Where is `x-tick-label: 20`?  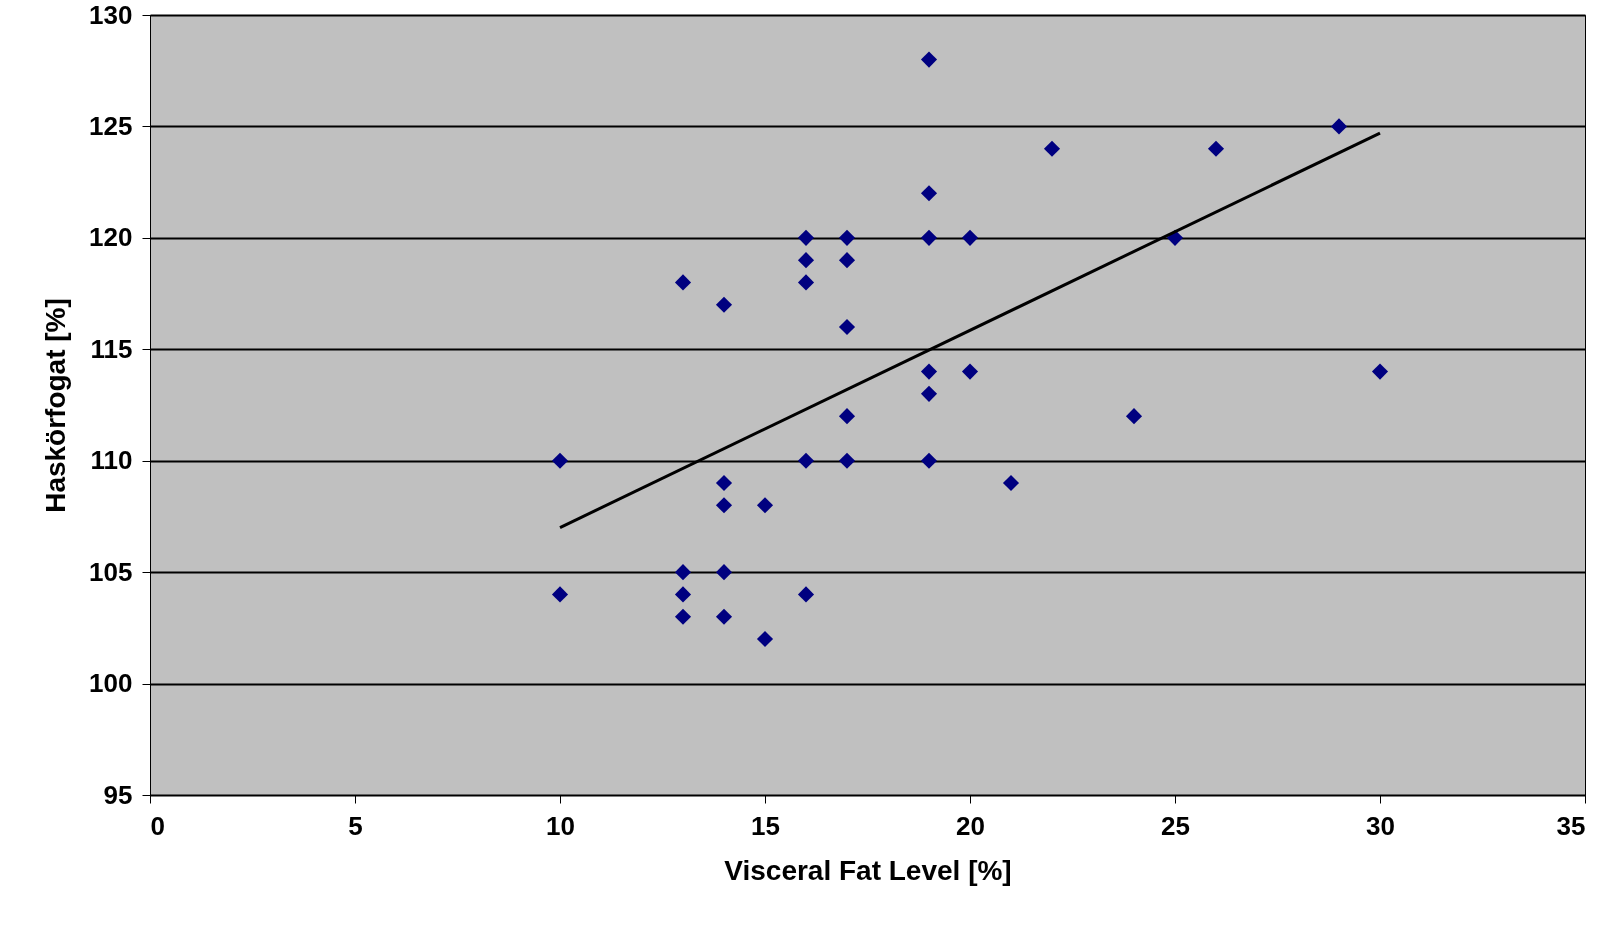
x-tick-label: 20 is located at coordinates (970, 825).